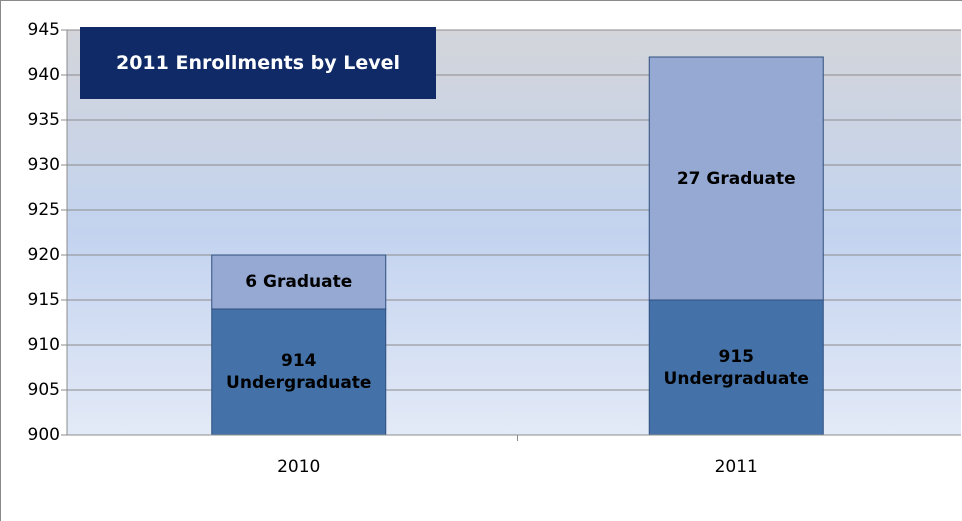 This screenshot has height=521, width=962. I want to click on y-tick-label: 925, so click(44, 210).